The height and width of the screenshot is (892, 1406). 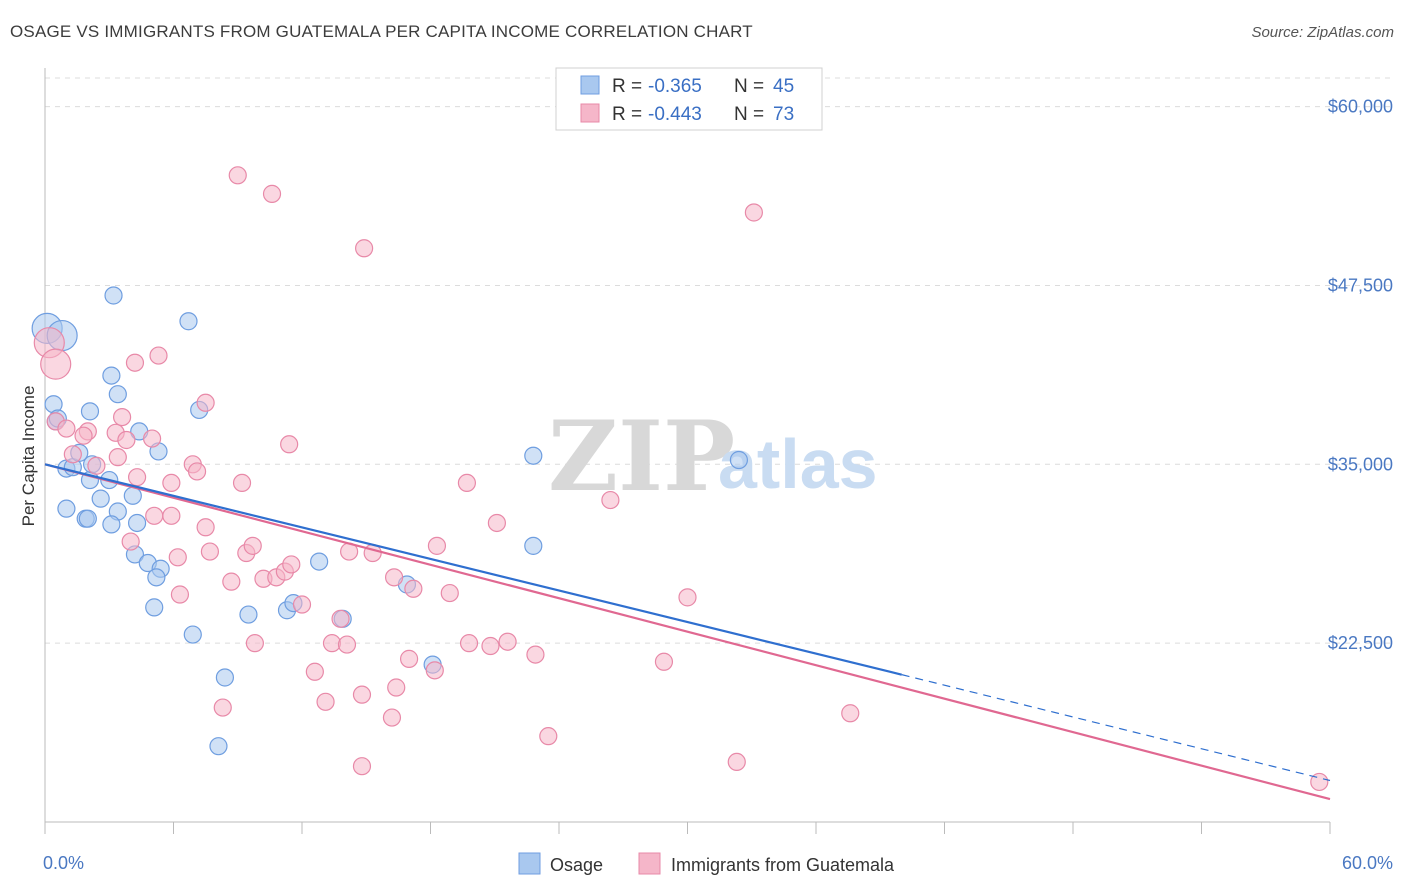 What do you see at coordinates (576, 865) in the screenshot?
I see `bottom-legend-osage: Osage` at bounding box center [576, 865].